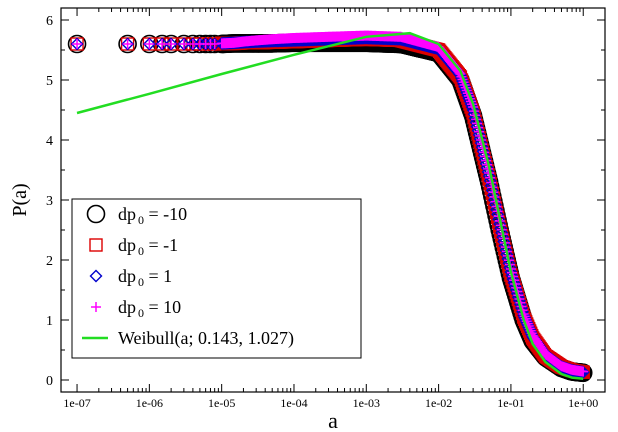 This screenshot has width=618, height=432. I want to click on y-tick-label: 0, so click(49, 381).